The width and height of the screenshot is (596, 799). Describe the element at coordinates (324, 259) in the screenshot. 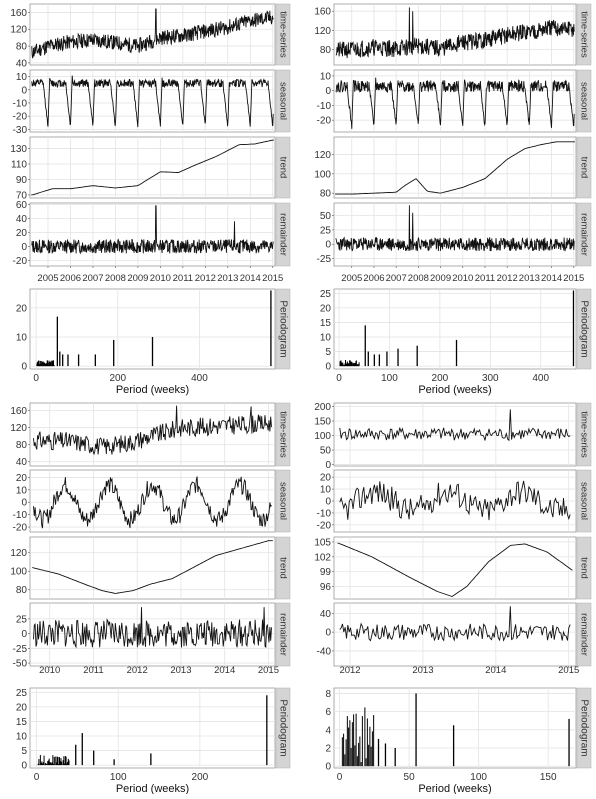

I see `y-tick-label: -25` at that location.